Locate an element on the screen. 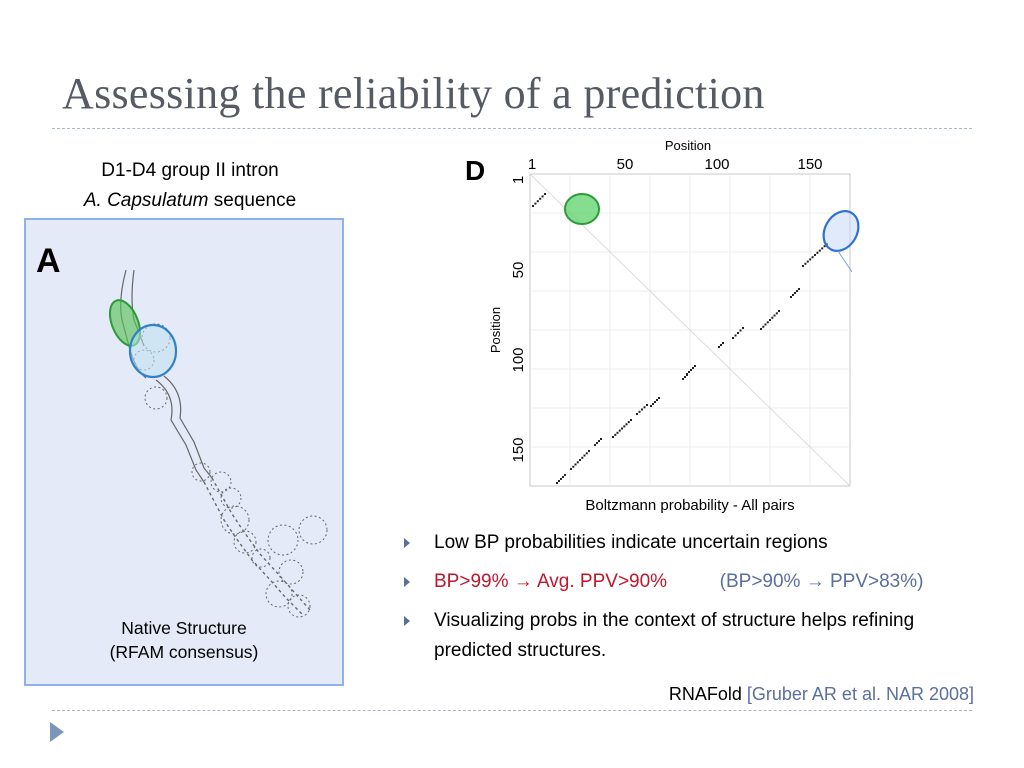 The image size is (1024, 768). left-tick-1: 1 is located at coordinates (518, 180).